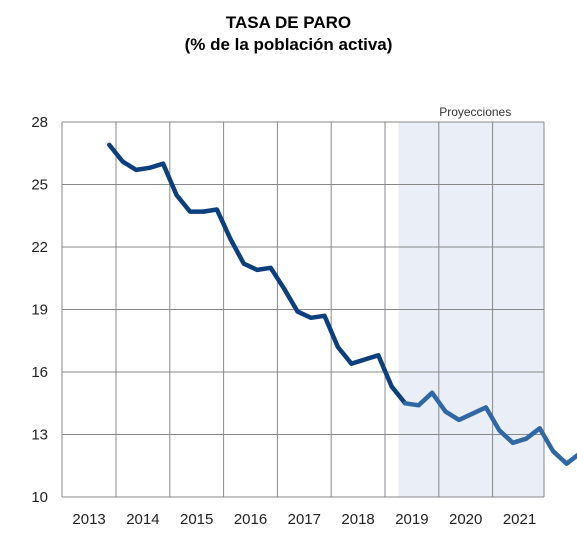 Image resolution: width=577 pixels, height=550 pixels. I want to click on y-tick-label: 13, so click(39, 435).